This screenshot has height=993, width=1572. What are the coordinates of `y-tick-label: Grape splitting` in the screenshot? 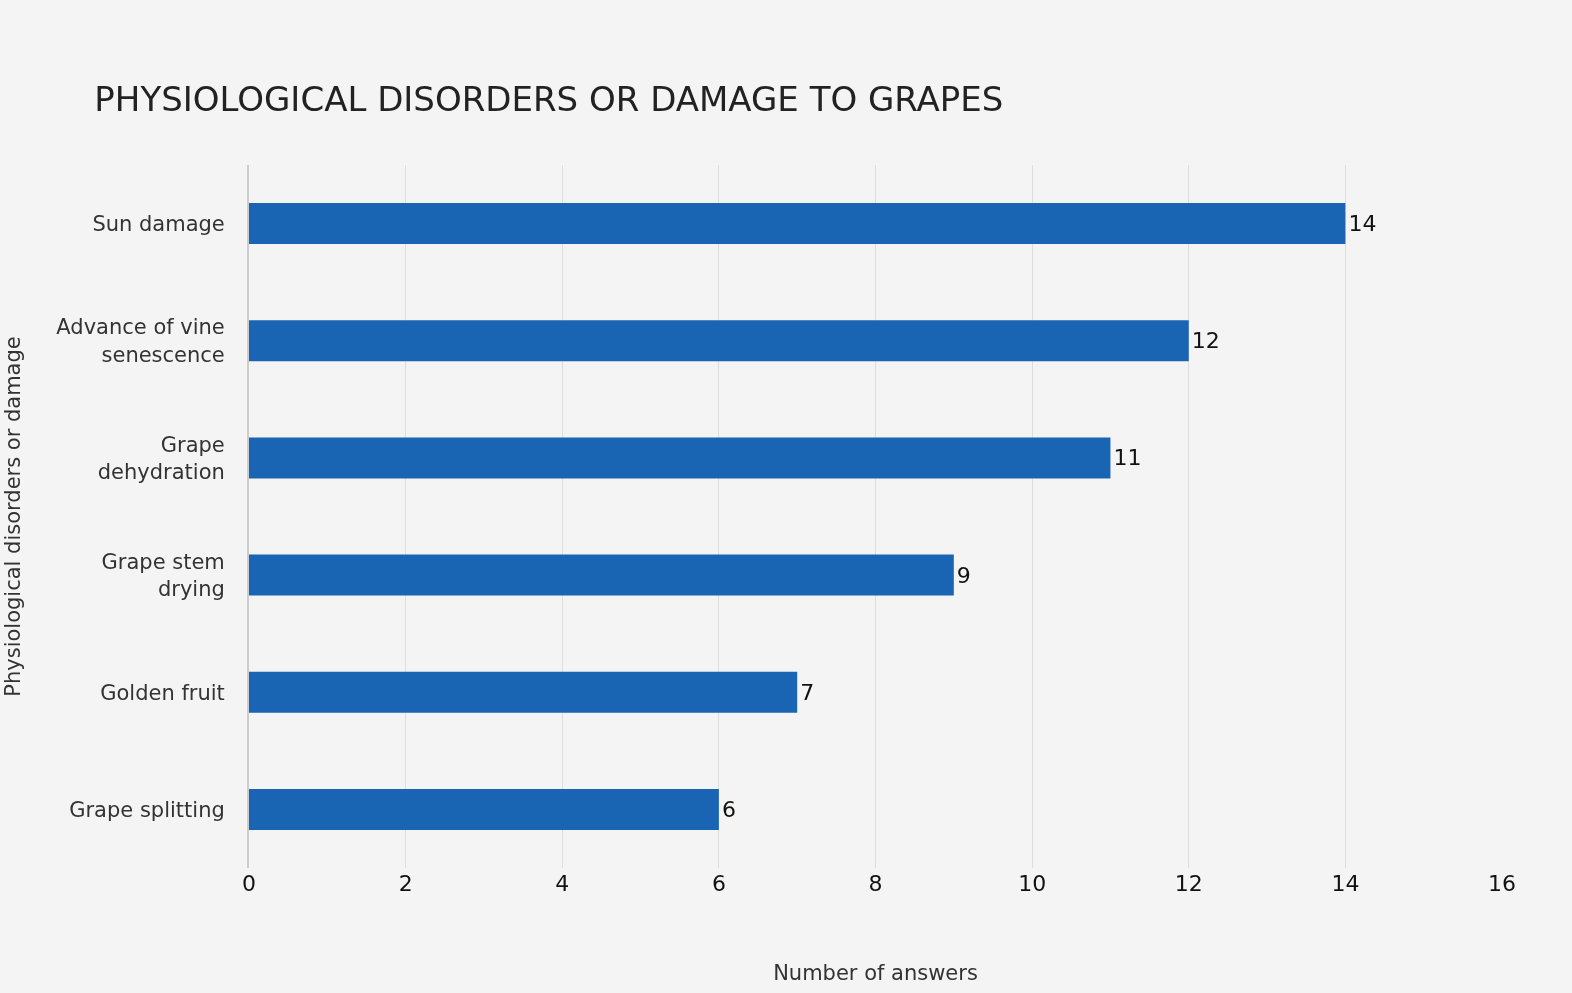 It's located at (147, 809).